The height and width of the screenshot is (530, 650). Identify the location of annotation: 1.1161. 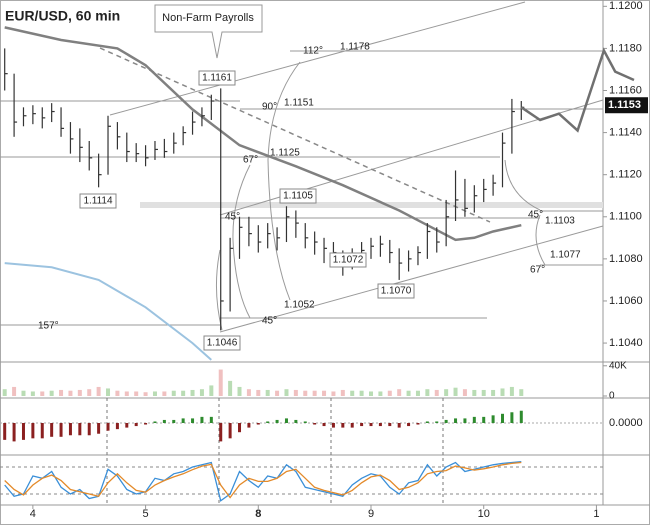
(217, 78).